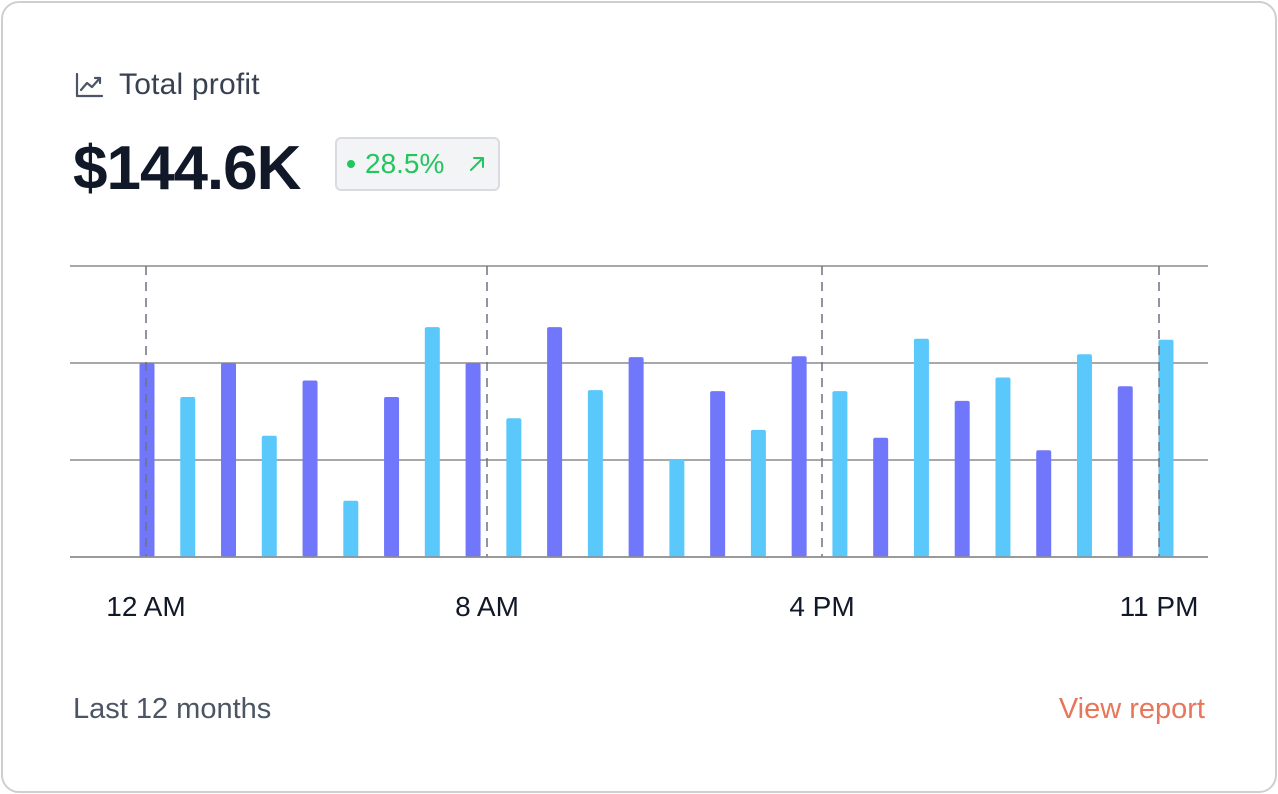 The image size is (1278, 794). Describe the element at coordinates (477, 164) in the screenshot. I see `arrow-up-right-icon` at that location.